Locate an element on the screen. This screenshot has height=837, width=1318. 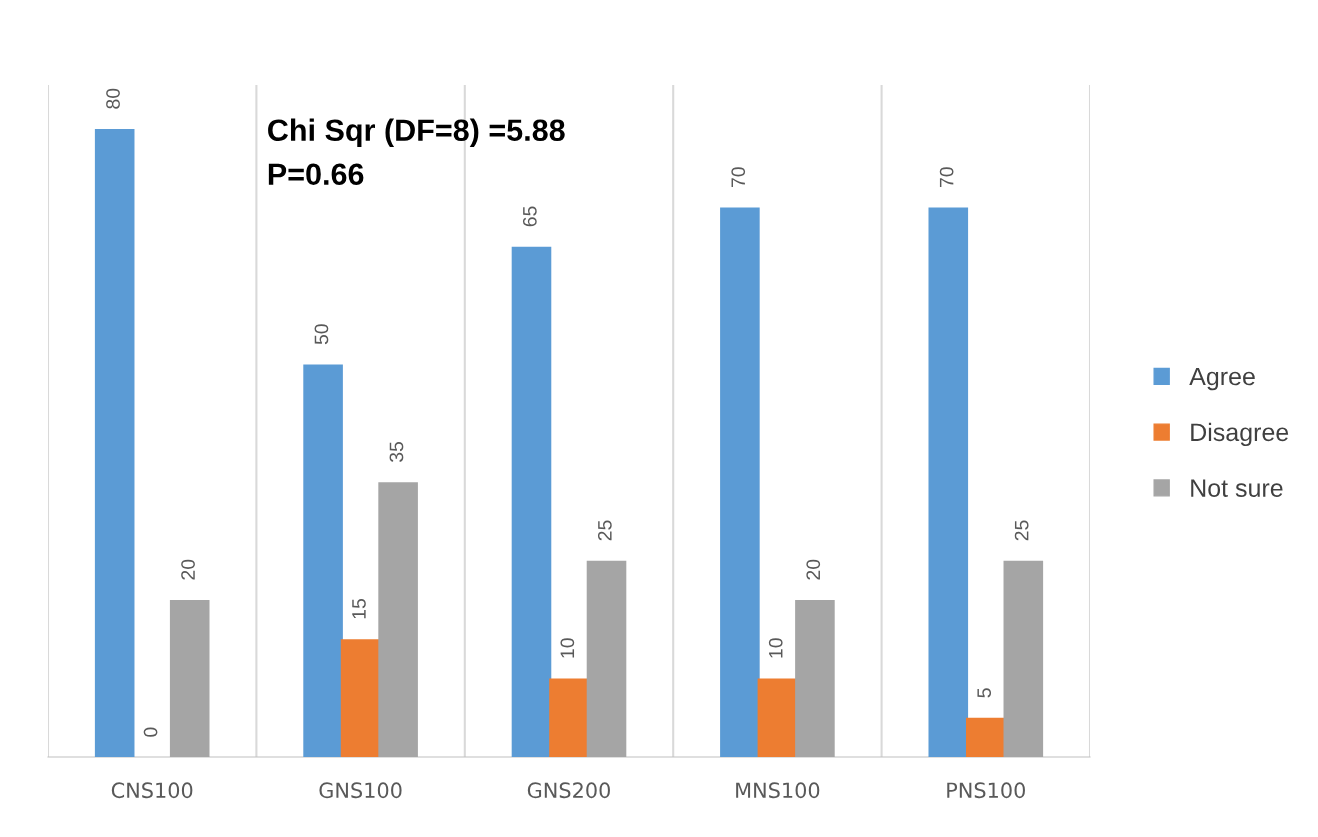
x-tick-label: GNS200 is located at coordinates (568, 790).